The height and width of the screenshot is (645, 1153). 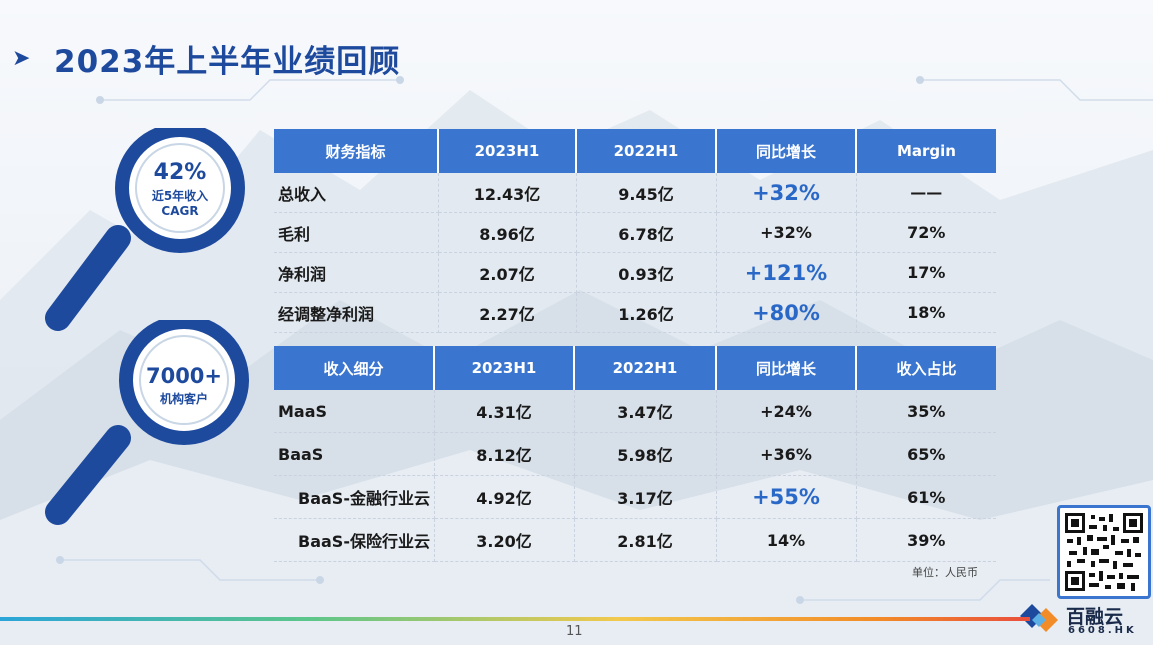 I want to click on segment-name: MaaS, so click(x=354, y=411).